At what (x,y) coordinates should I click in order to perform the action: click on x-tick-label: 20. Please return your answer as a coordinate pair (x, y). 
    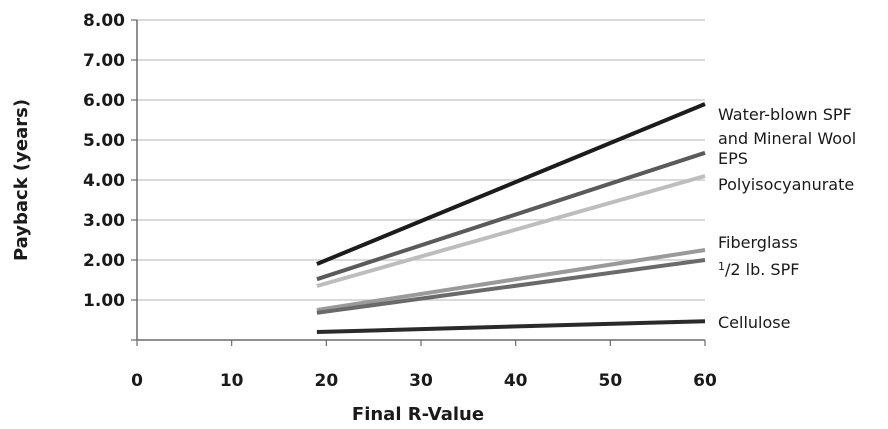
    Looking at the image, I should click on (326, 381).